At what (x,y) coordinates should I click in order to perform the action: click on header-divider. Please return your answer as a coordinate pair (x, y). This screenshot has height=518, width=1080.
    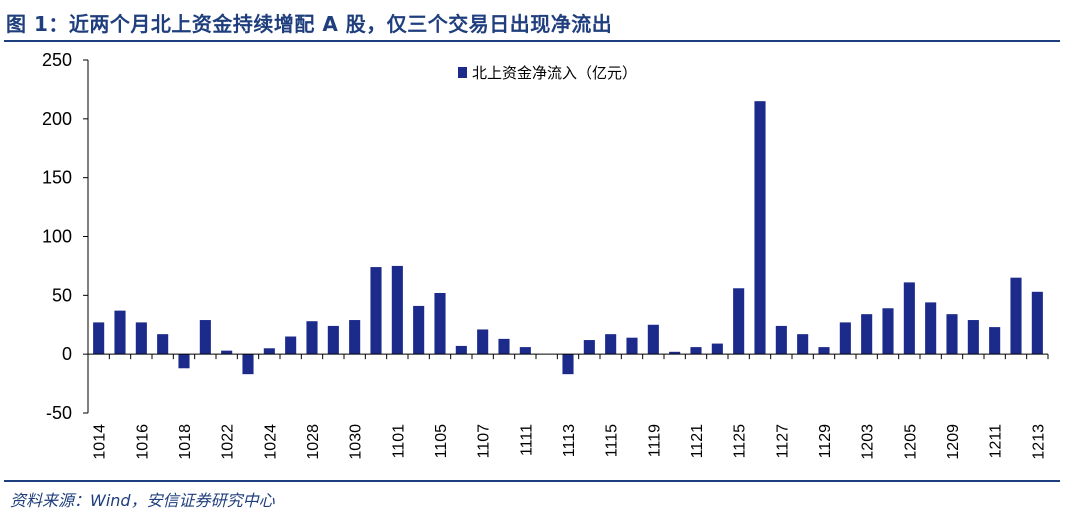
    Looking at the image, I should click on (532, 41).